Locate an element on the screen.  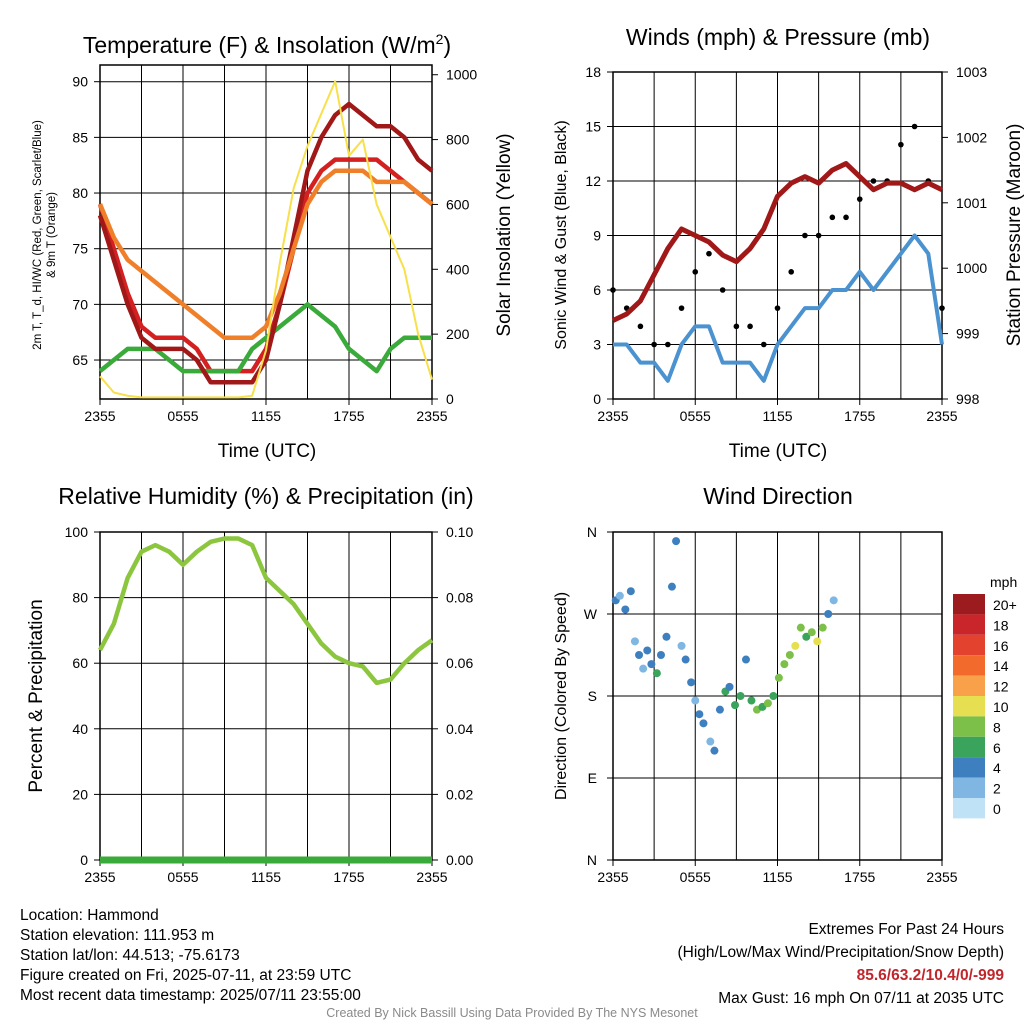
legend-title: mph is located at coordinates (1003, 582).